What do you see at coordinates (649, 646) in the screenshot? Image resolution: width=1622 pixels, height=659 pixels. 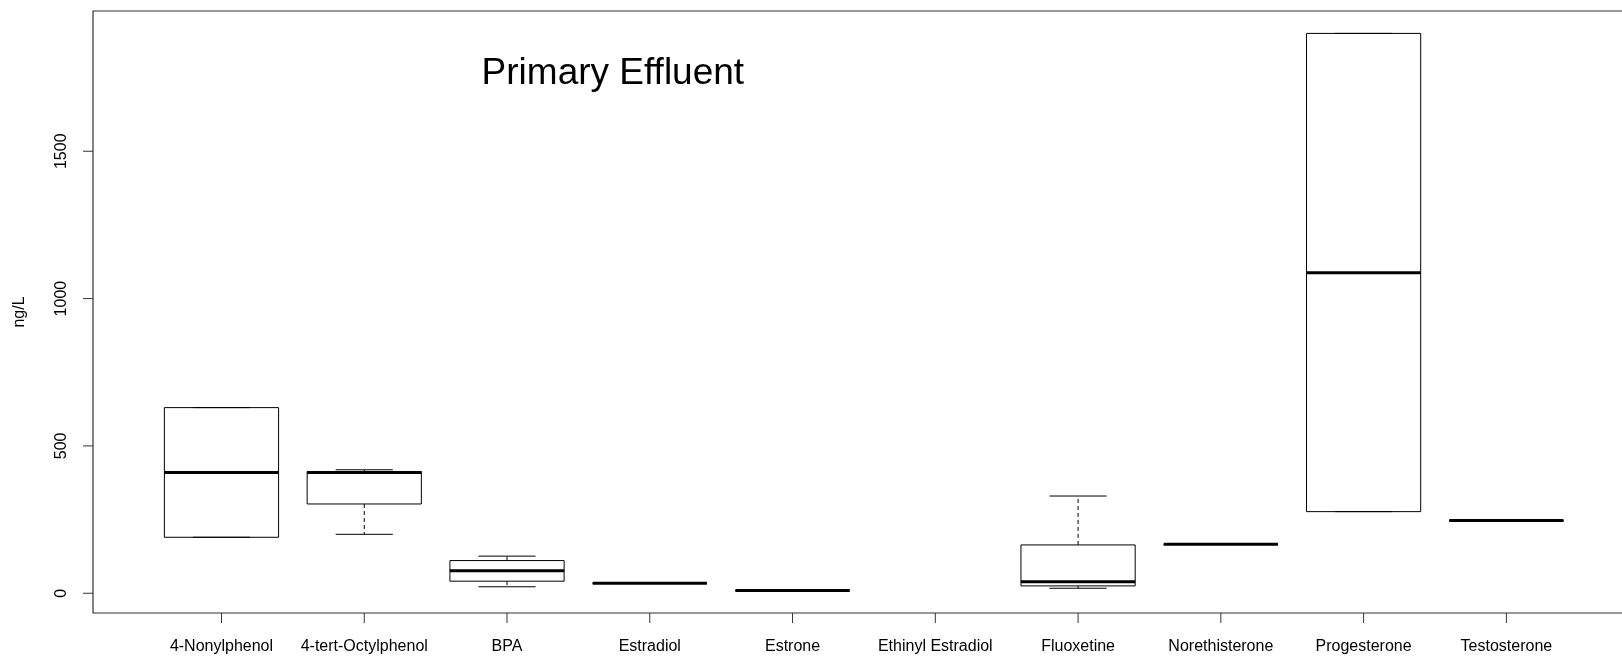 I see `x-tick-label: Estradiol` at bounding box center [649, 646].